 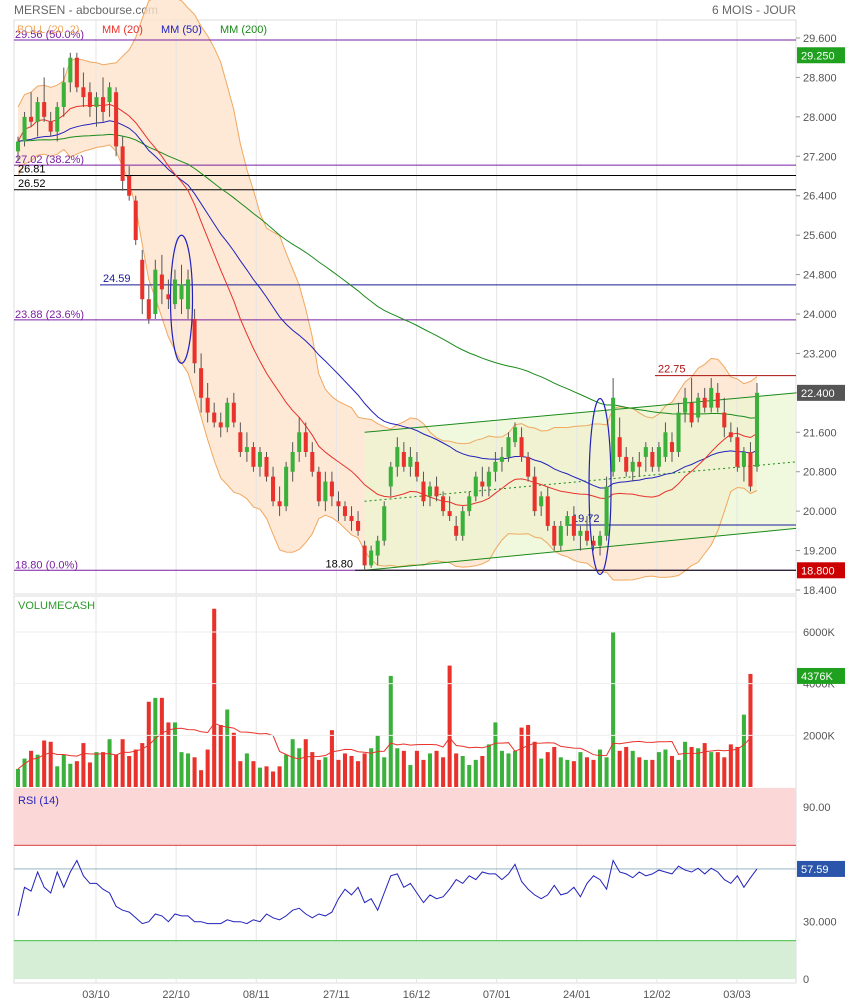 I want to click on rsi-tag-last: 57.59, so click(x=815, y=870).